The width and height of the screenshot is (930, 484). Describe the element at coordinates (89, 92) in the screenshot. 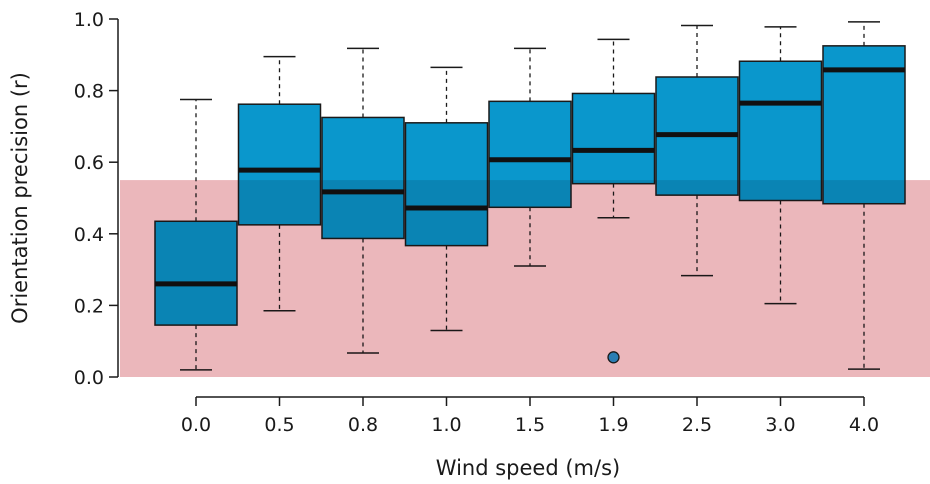

I see `y-tick-label: 0.8` at that location.